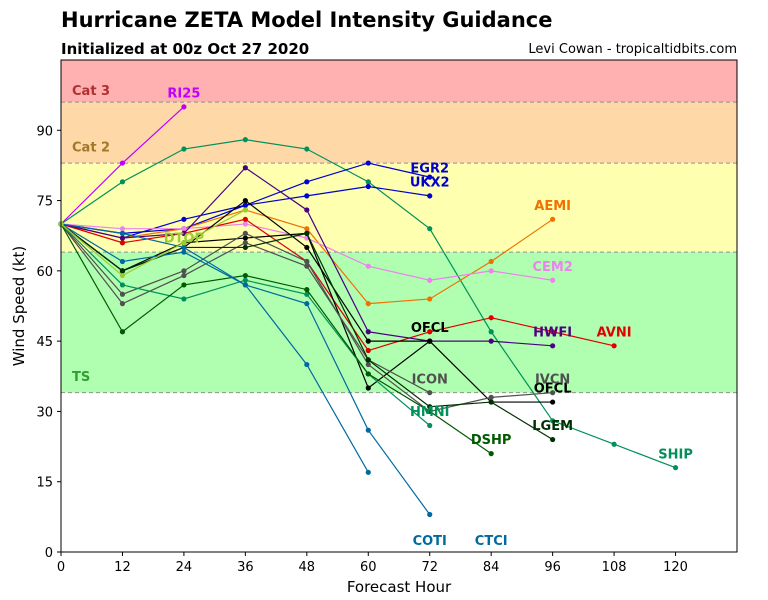 This screenshot has height=600, width=768. I want to click on series-label-ri25: RI25, so click(183, 93).